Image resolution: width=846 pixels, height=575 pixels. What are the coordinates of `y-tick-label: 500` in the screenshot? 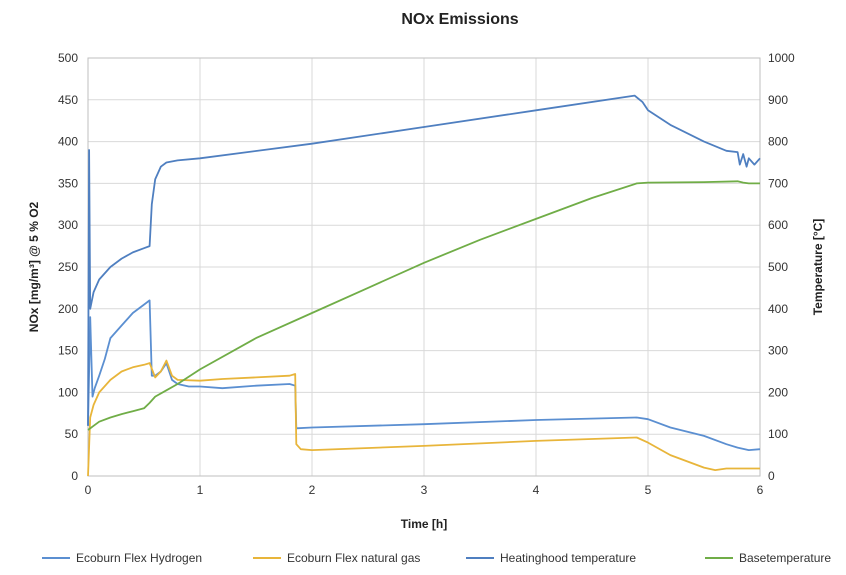 It's located at (68, 58).